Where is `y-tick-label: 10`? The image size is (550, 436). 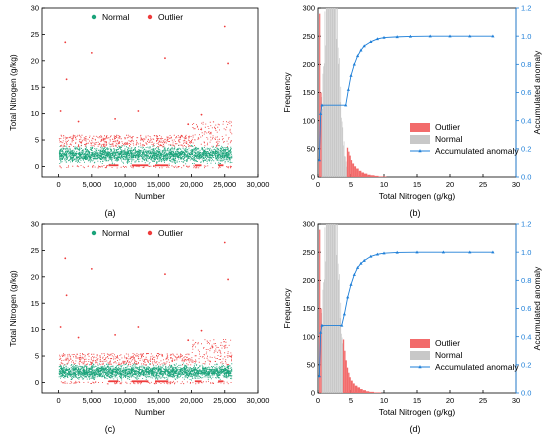
y-tick-label: 10 is located at coordinates (35, 329).